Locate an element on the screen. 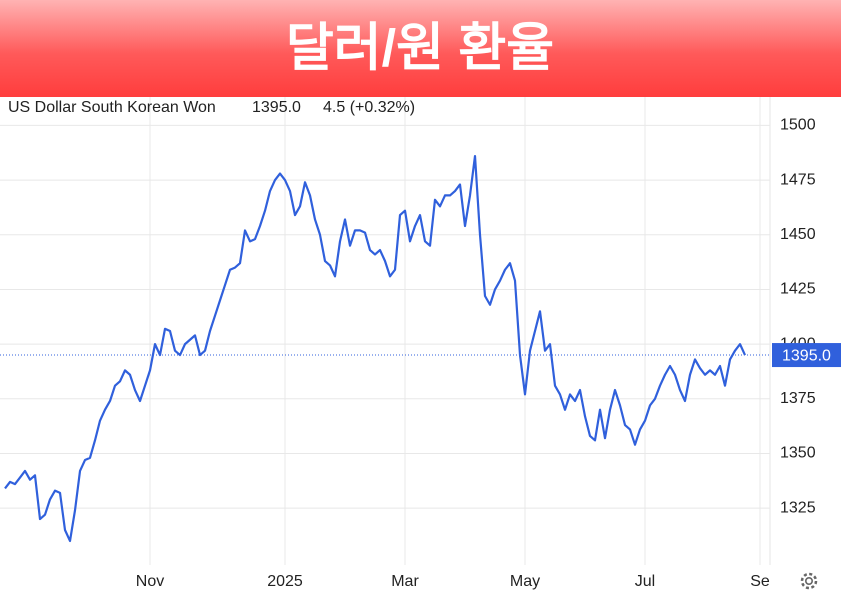  y-tick-label: 1350 is located at coordinates (798, 453).